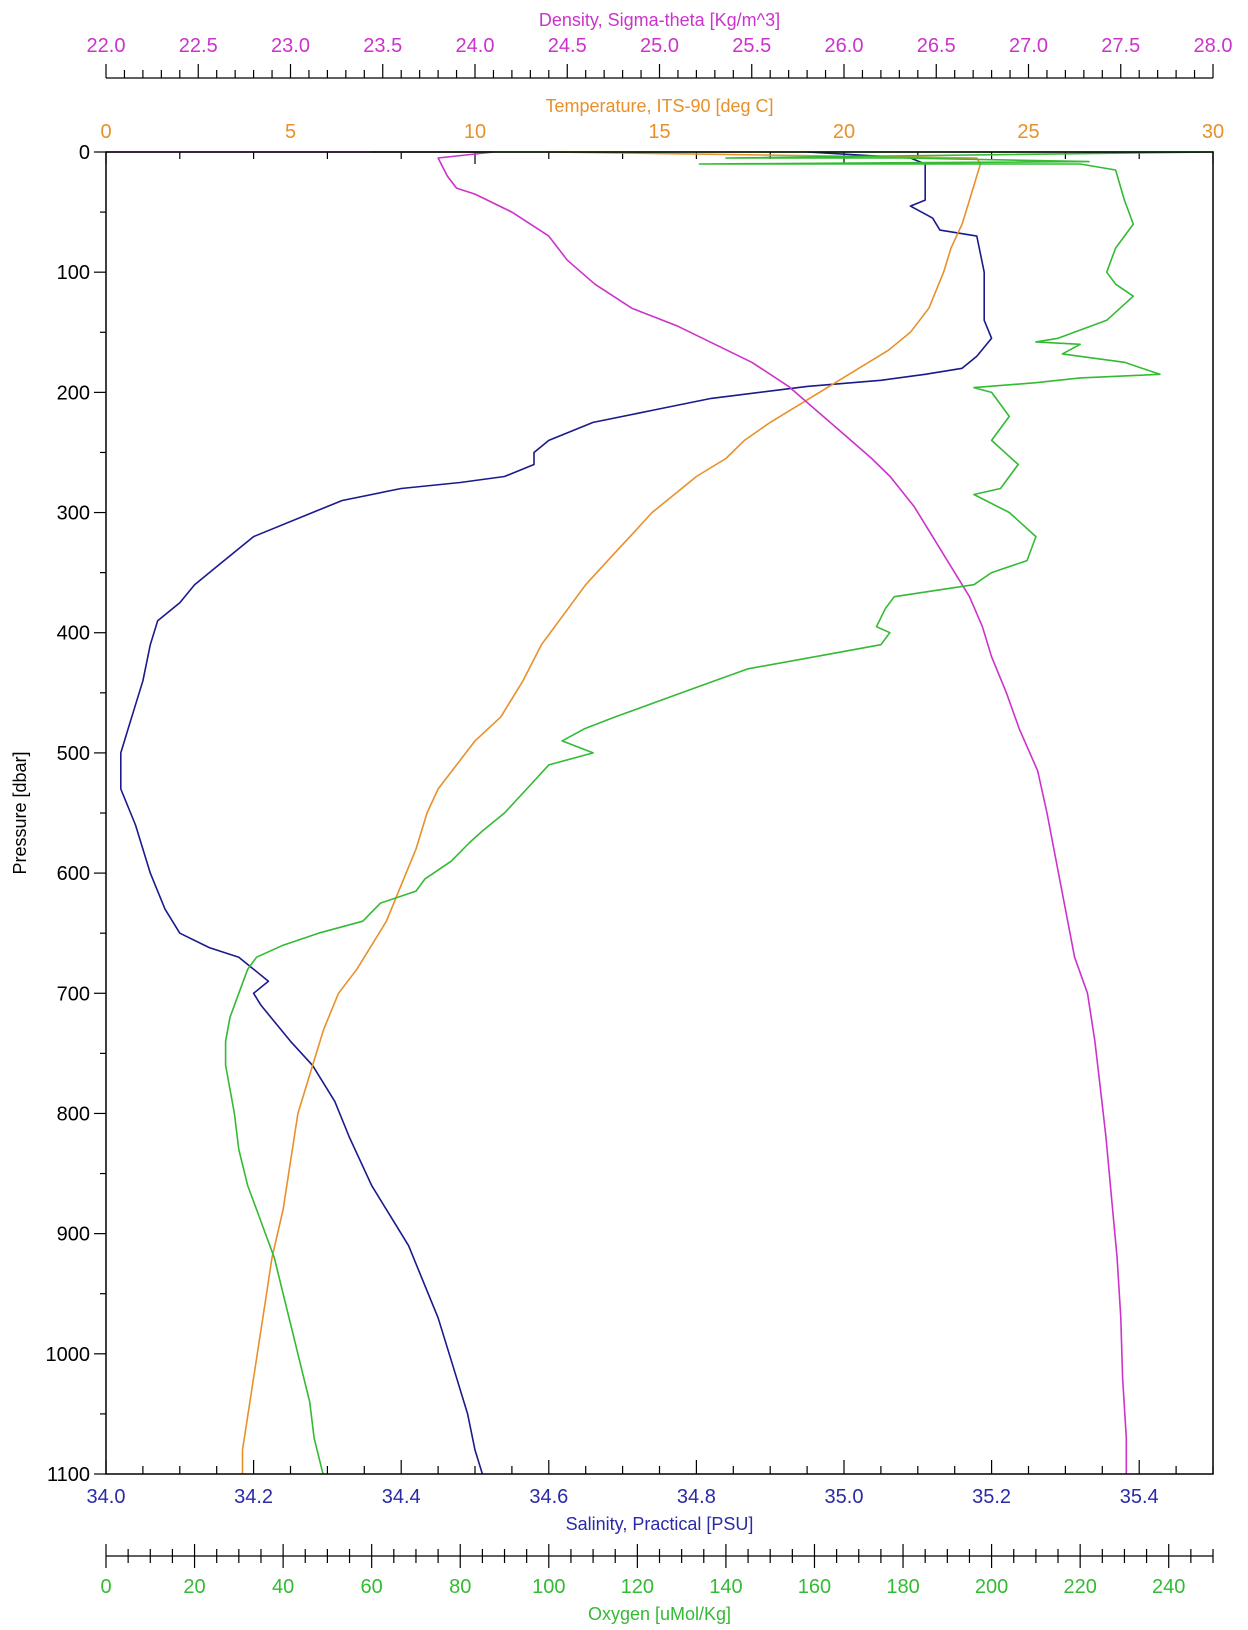 The image size is (1248, 1630). Describe the element at coordinates (73, 634) in the screenshot. I see `y-tick-label: 400` at that location.